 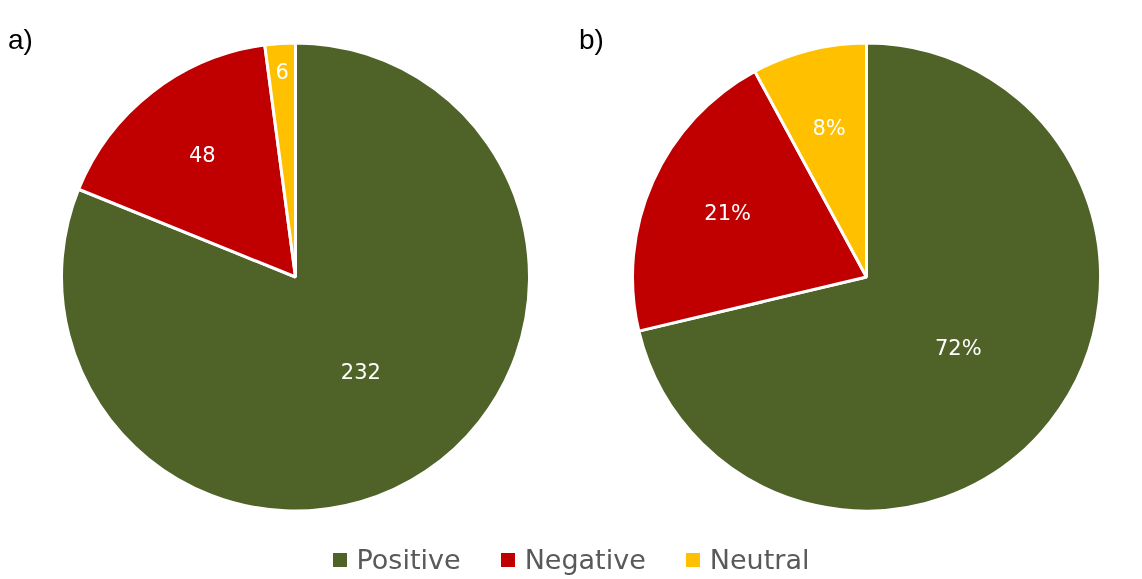 What do you see at coordinates (958, 347) in the screenshot?
I see `data-label: 72%` at bounding box center [958, 347].